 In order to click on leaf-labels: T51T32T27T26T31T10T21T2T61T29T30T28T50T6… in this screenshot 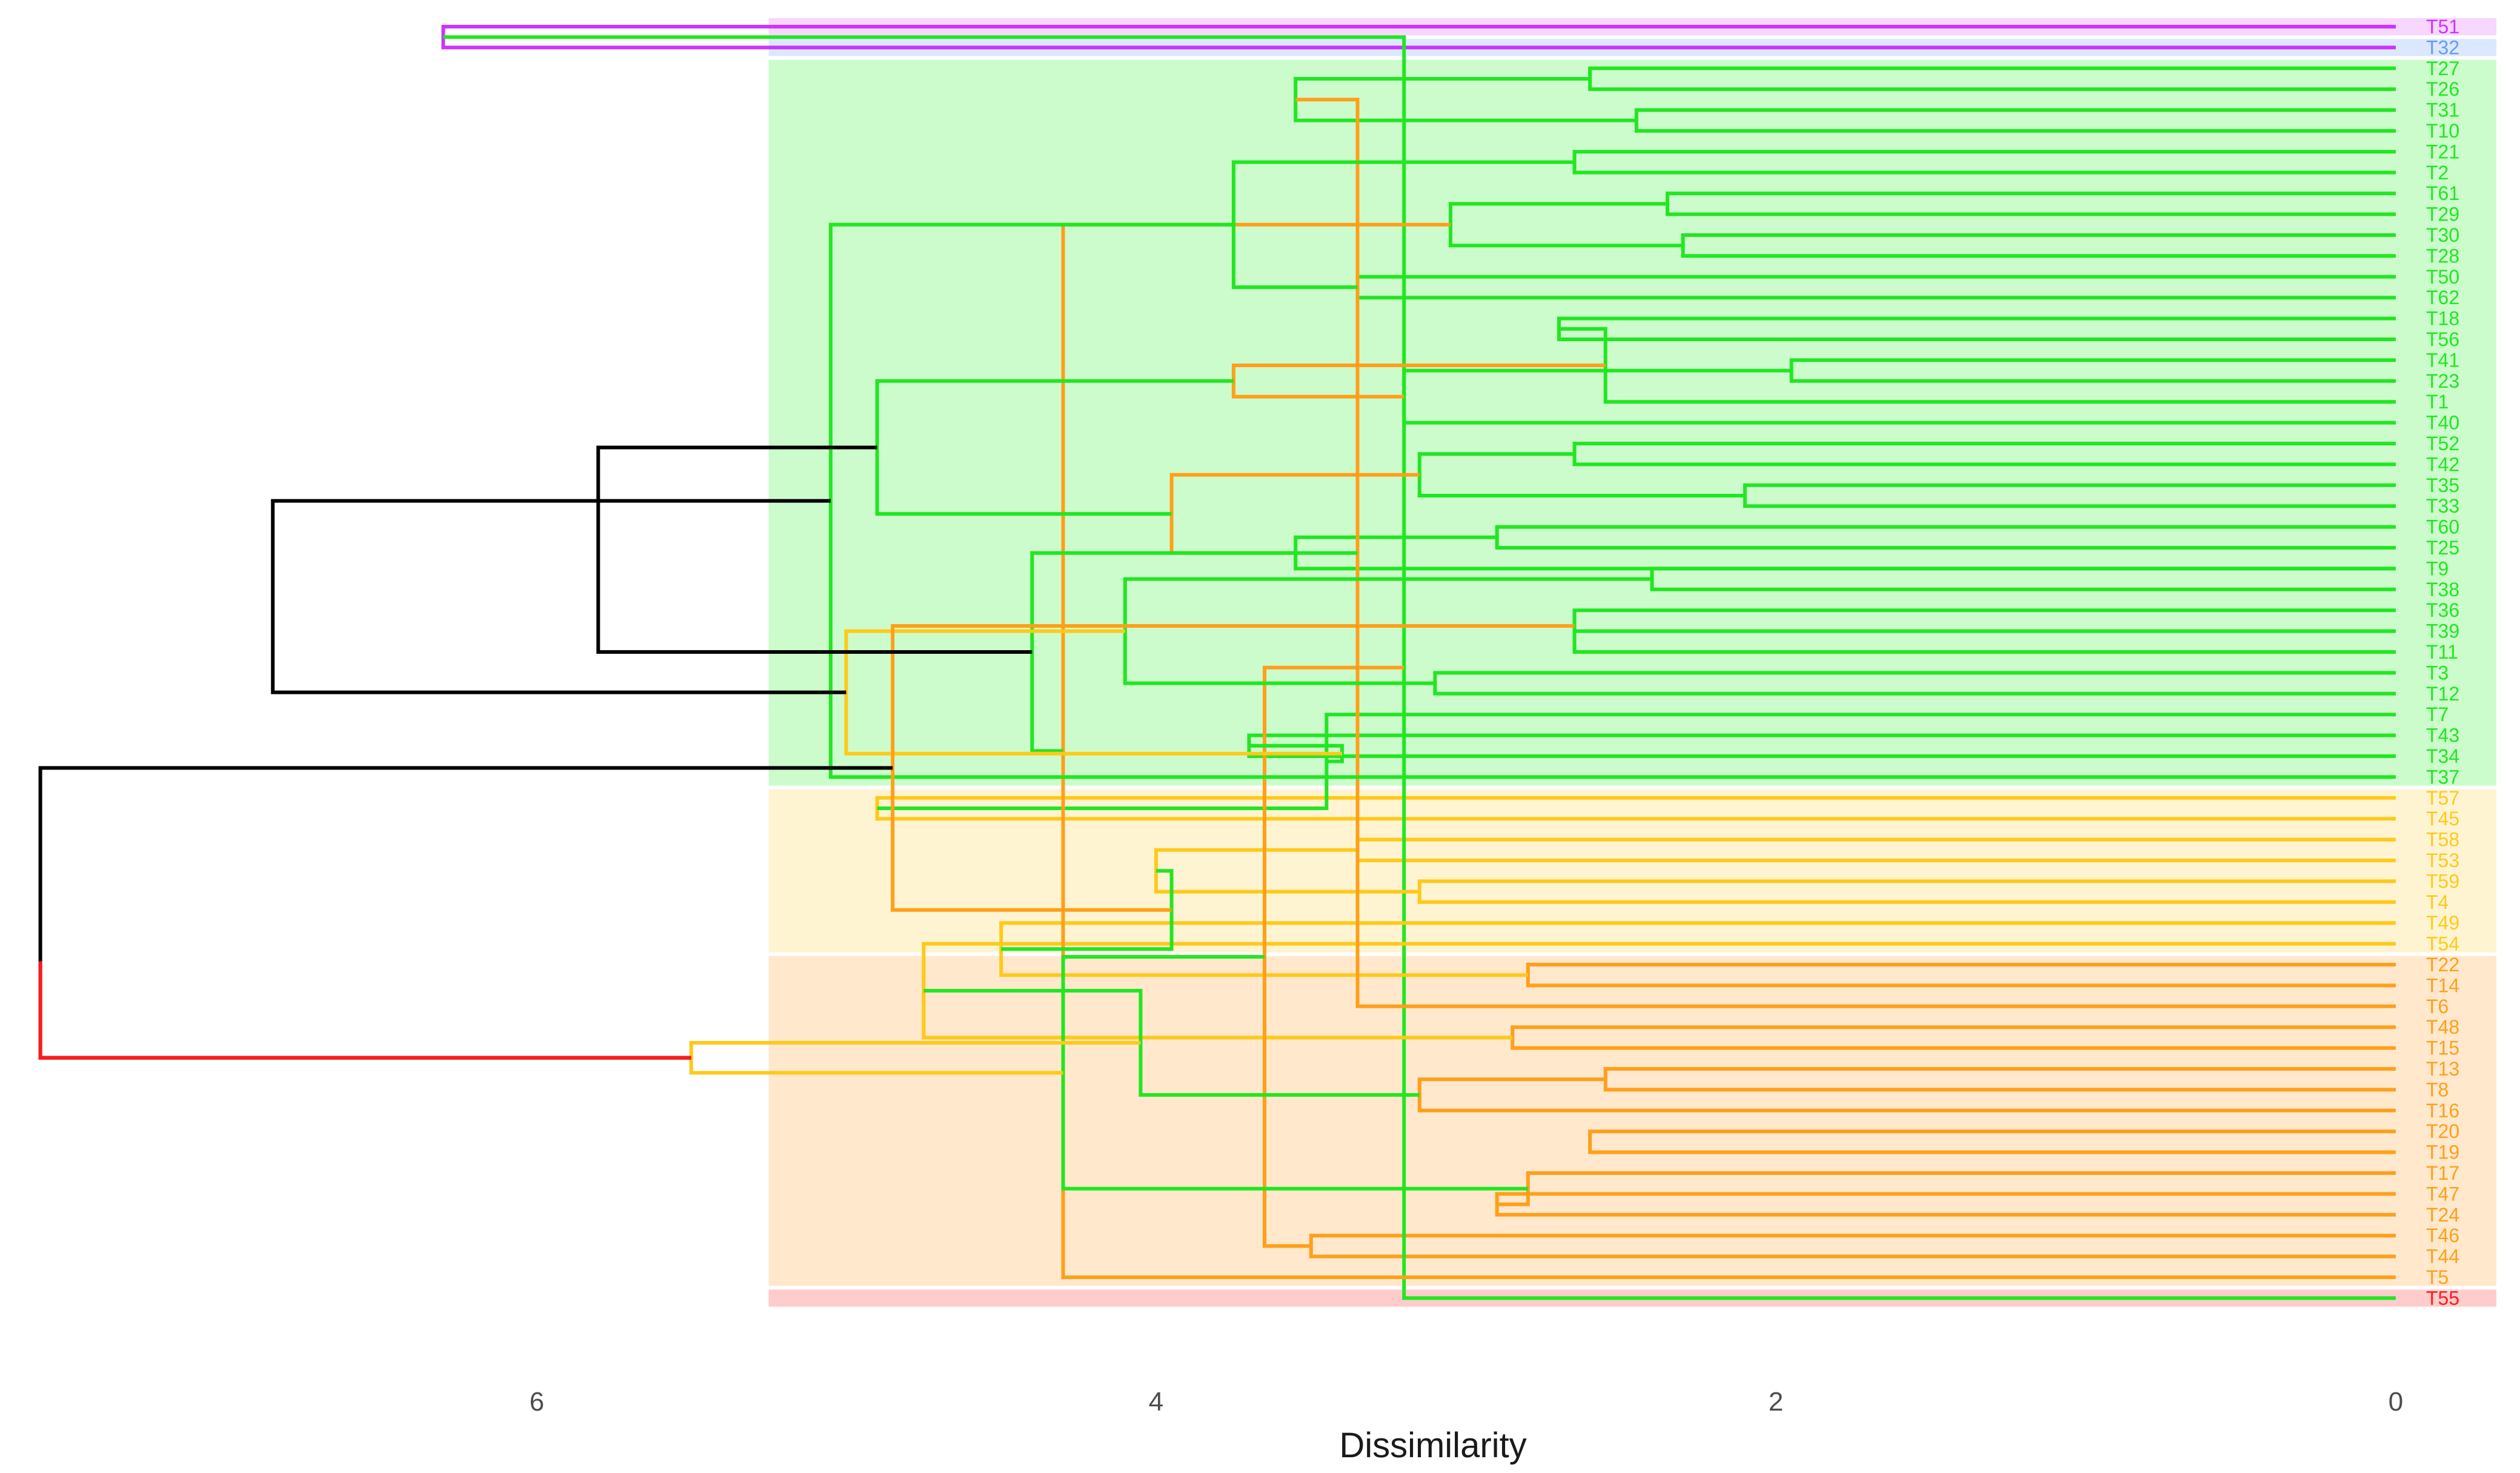, I will do `click(2442, 662)`.